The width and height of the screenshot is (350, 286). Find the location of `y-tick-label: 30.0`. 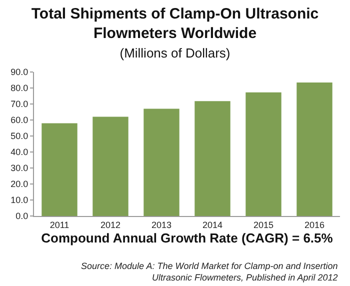

y-tick-label: 30.0 is located at coordinates (19, 168).